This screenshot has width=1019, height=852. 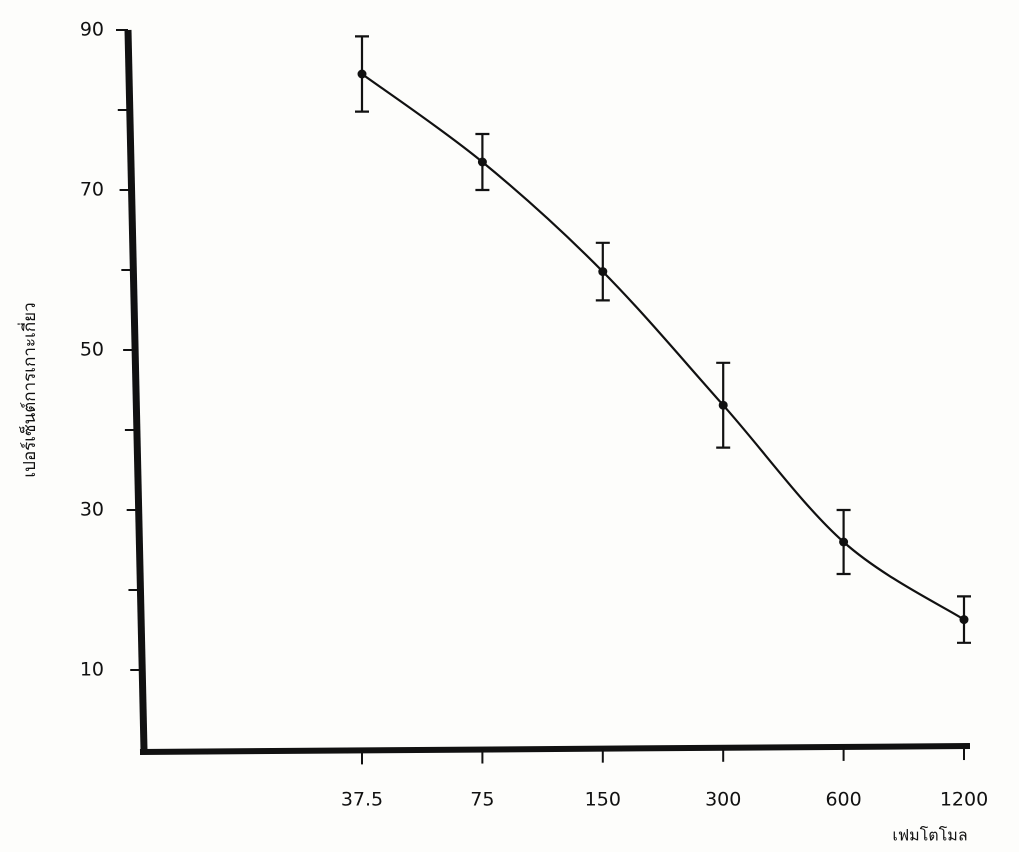 I want to click on x-tick-label: 300, so click(x=723, y=800).